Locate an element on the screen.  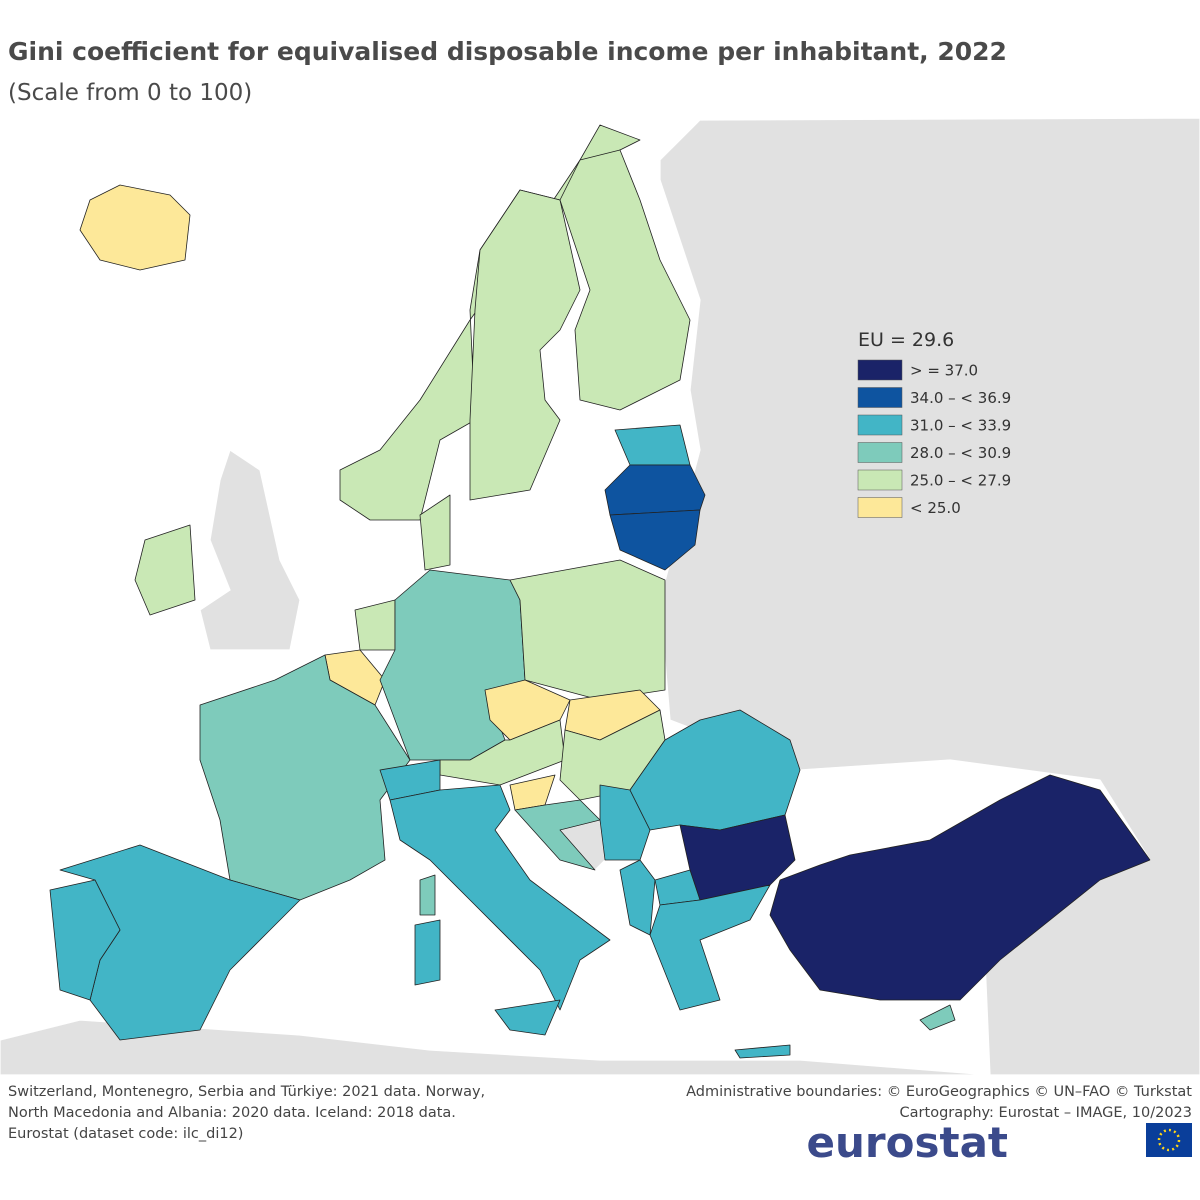
land-non-eu is located at coordinates (250, 550).